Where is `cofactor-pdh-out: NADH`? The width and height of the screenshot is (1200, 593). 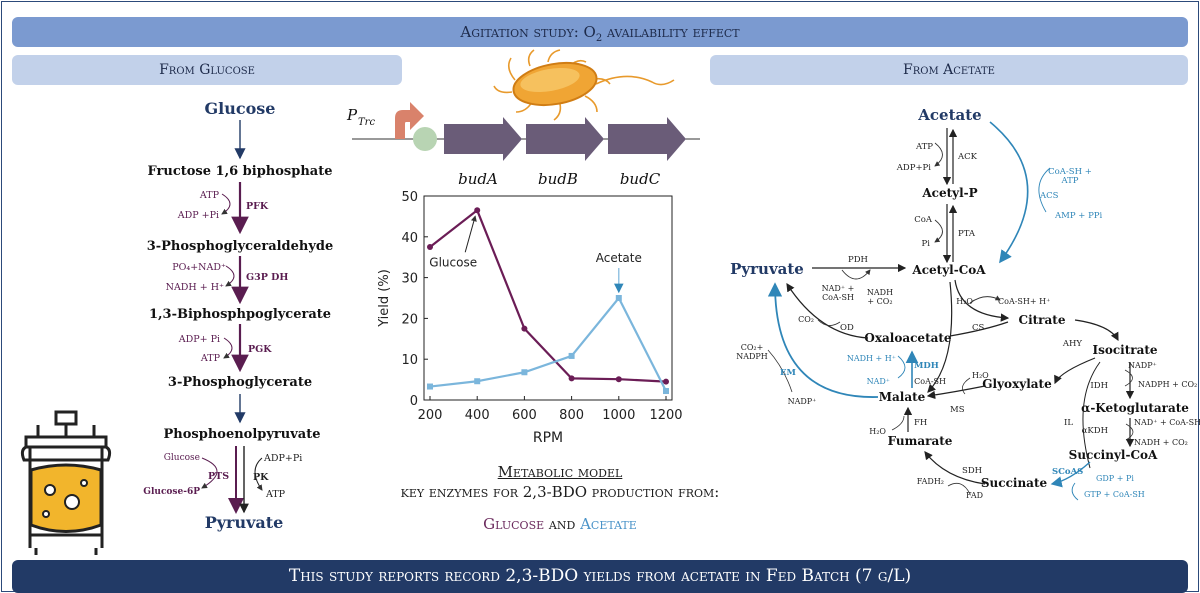
cofactor-pdh-out: NADH is located at coordinates (880, 292).